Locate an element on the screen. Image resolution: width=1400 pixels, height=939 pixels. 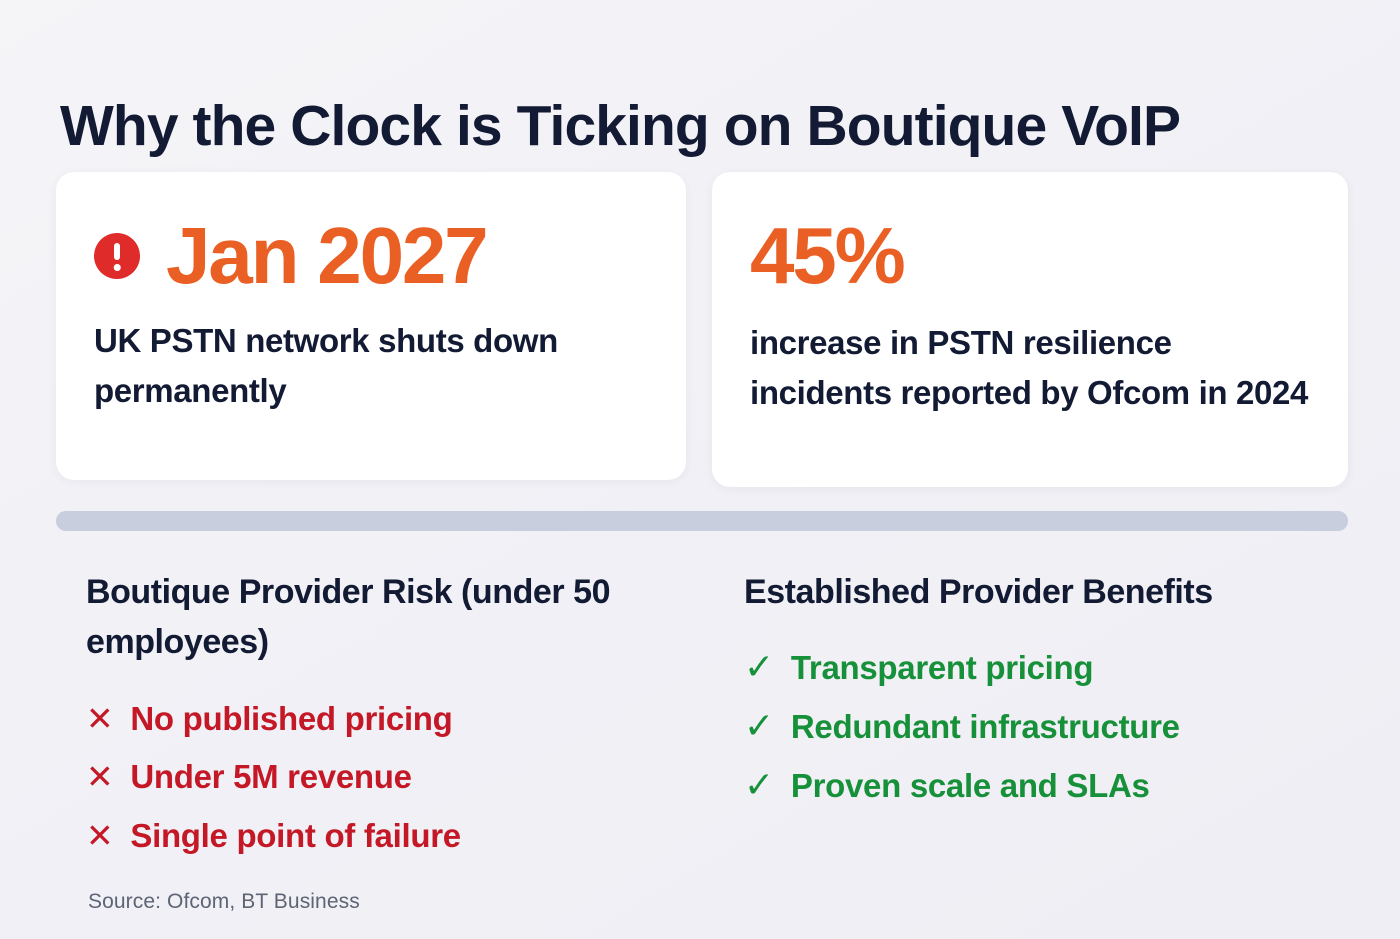
stat-value: Jan 2027 is located at coordinates (327, 255).